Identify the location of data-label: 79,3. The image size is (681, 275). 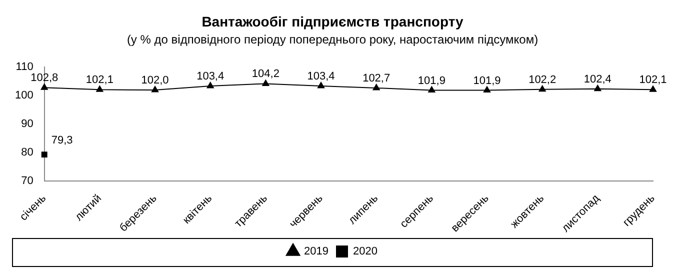
(62, 140).